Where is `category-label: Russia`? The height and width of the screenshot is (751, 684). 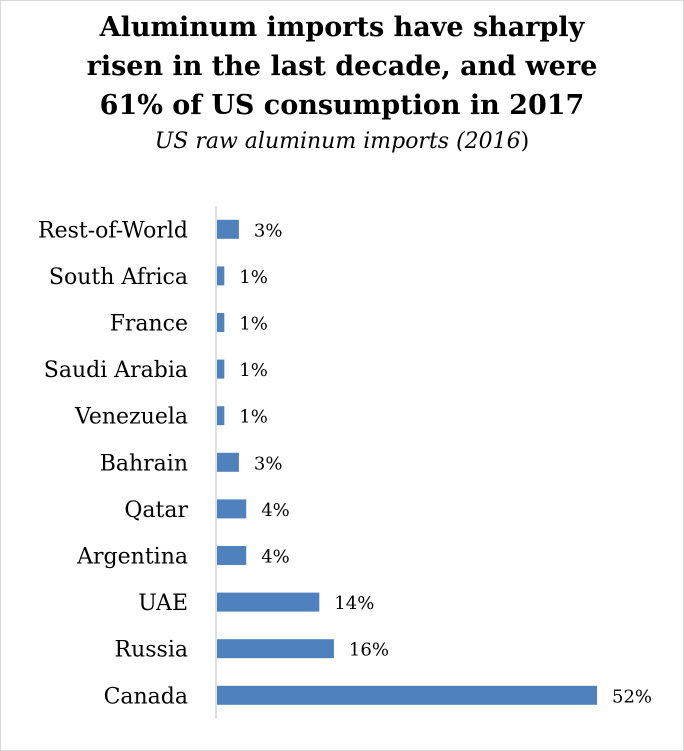
category-label: Russia is located at coordinates (151, 650).